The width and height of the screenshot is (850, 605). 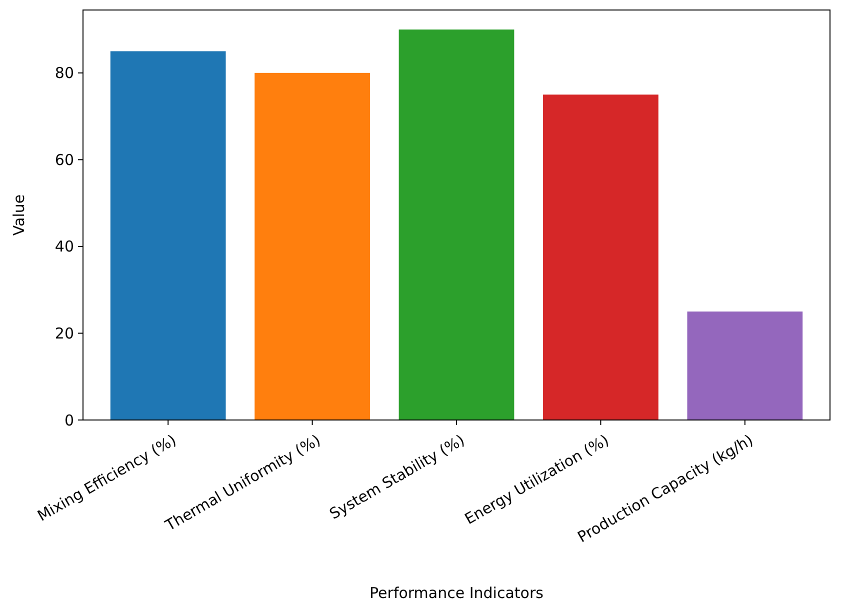 What do you see at coordinates (64, 73) in the screenshot?
I see `y-tick-label: 80` at bounding box center [64, 73].